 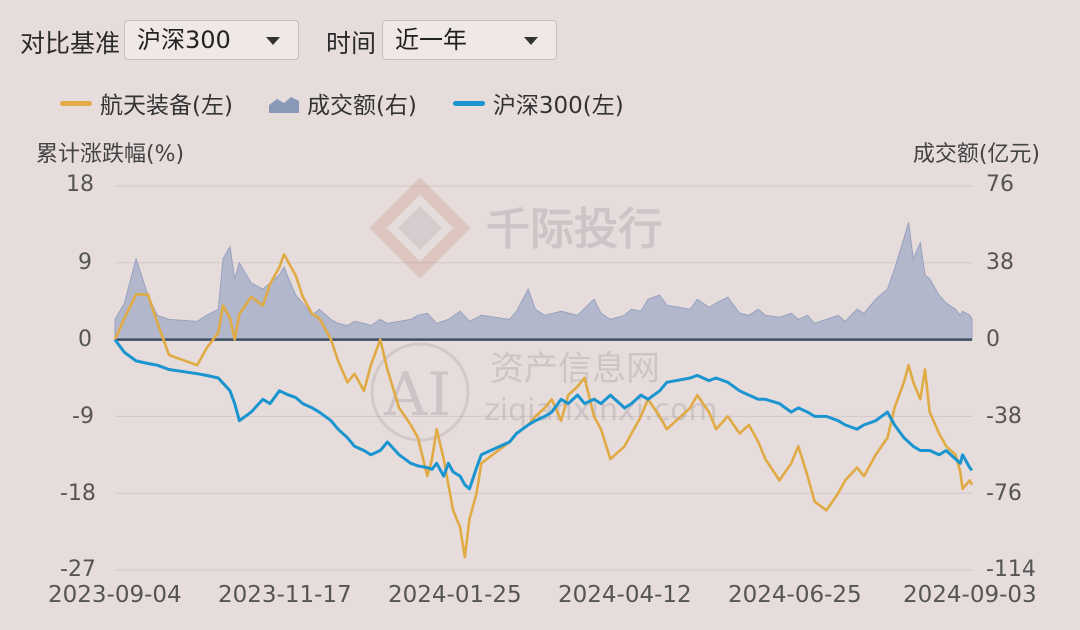 I want to click on legend-item-turnover: 成交额(右), so click(x=342, y=103).